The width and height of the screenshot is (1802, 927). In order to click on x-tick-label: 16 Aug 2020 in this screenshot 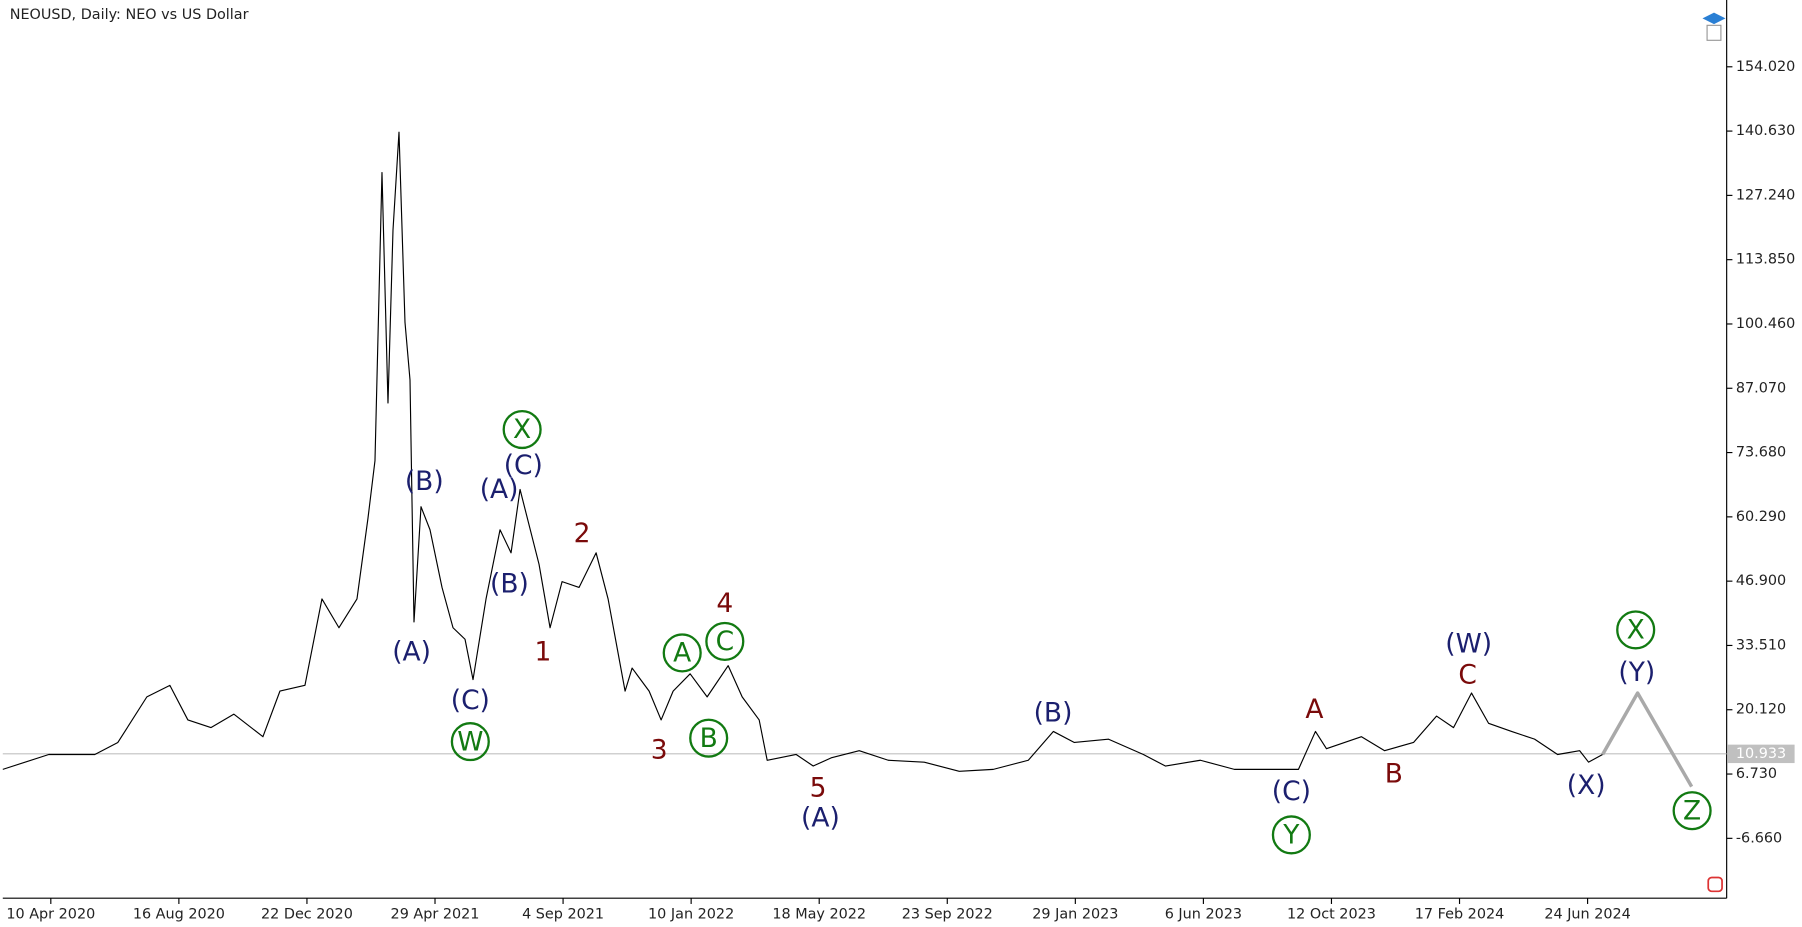, I will do `click(179, 914)`.